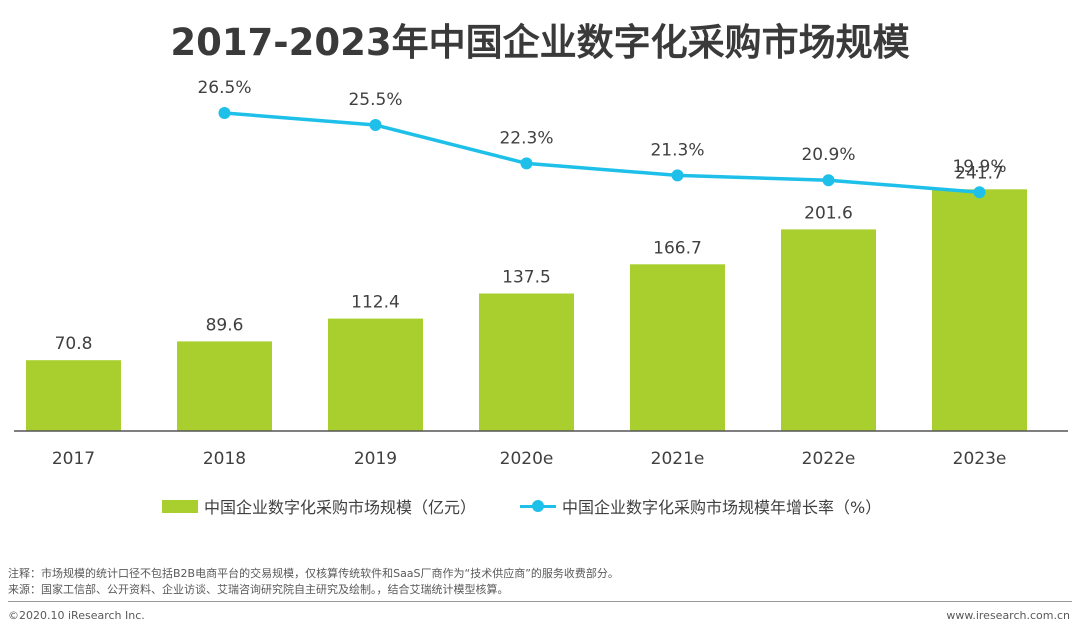 Image resolution: width=1080 pixels, height=637 pixels. Describe the element at coordinates (678, 459) in the screenshot. I see `x-tick-2021e: 2021e` at that location.